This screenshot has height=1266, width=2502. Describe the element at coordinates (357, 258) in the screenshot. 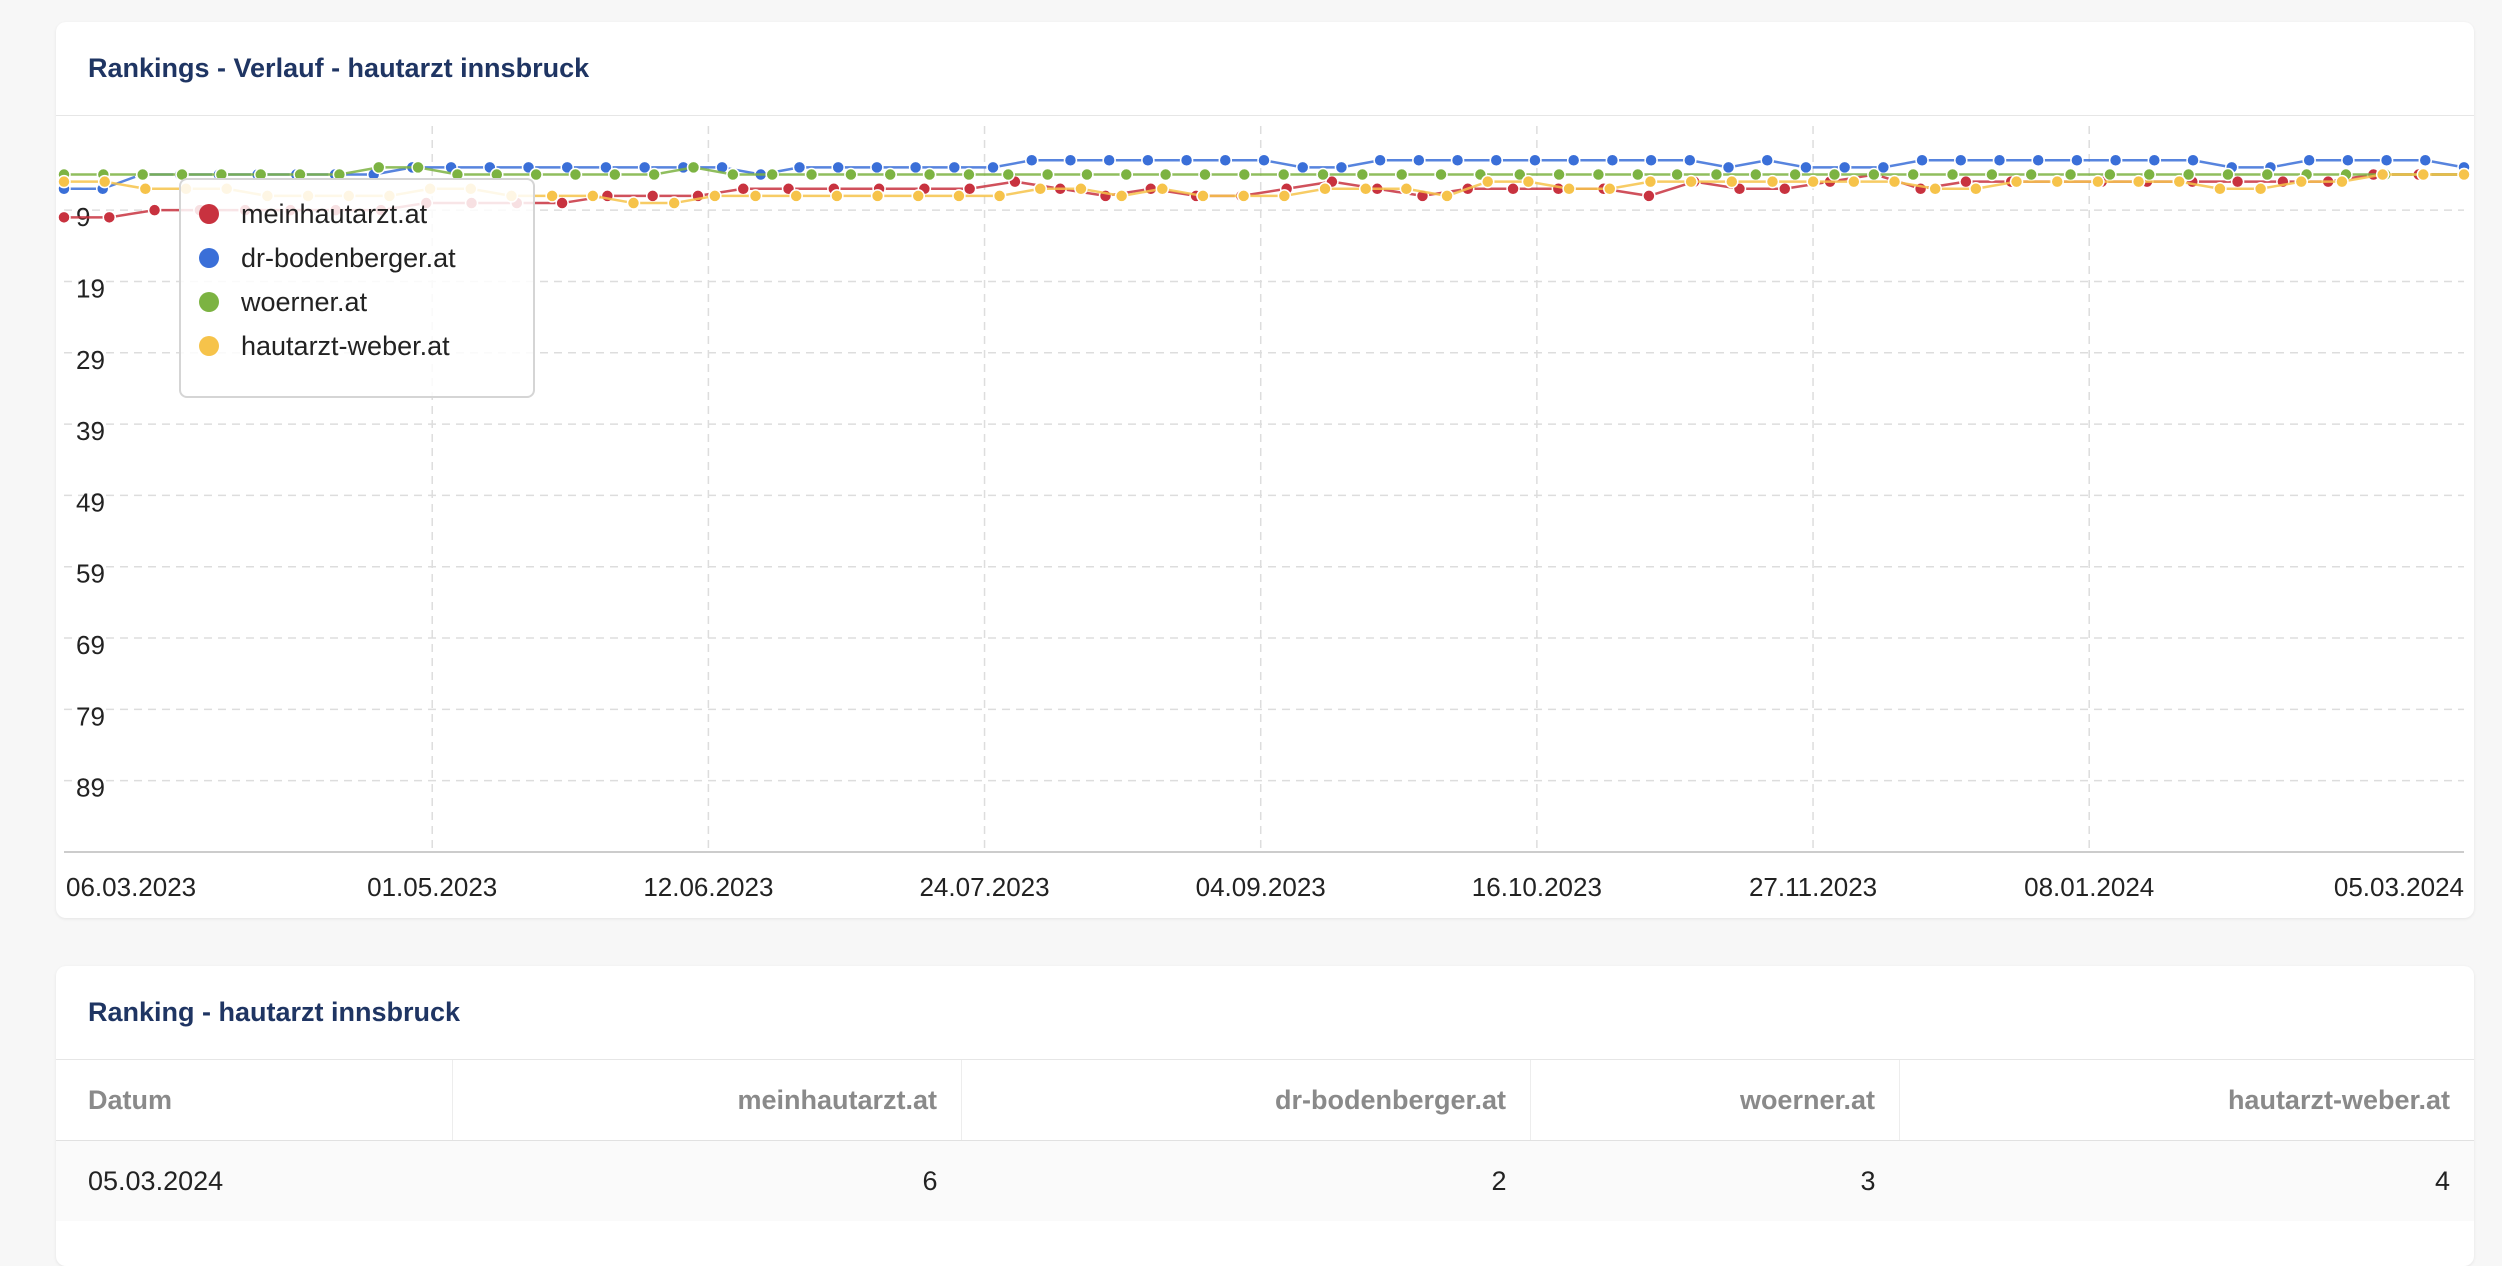

I see `legend-item-dr-bodenberger: dr-bodenberger.at` at that location.